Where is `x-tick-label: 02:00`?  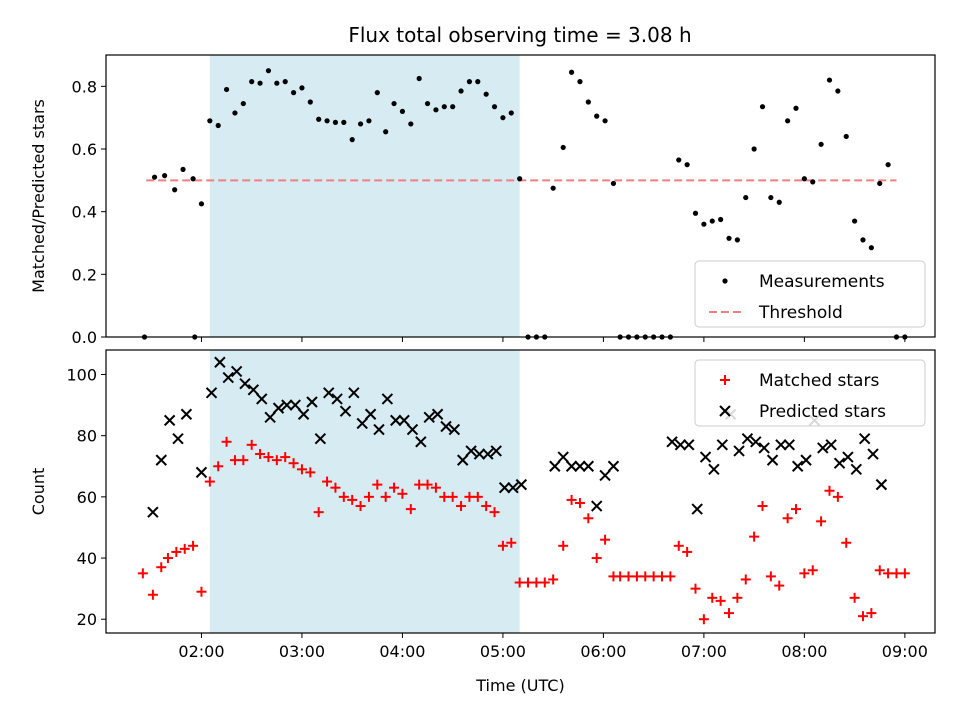
x-tick-label: 02:00 is located at coordinates (201, 651).